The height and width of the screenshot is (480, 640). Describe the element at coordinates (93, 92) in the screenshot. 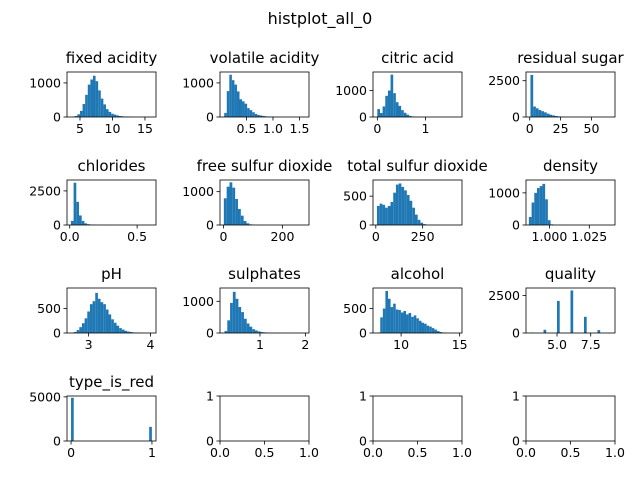

I see `subplot-fixed-acidity: 5 10 15 0 1000 fixed acidity` at that location.